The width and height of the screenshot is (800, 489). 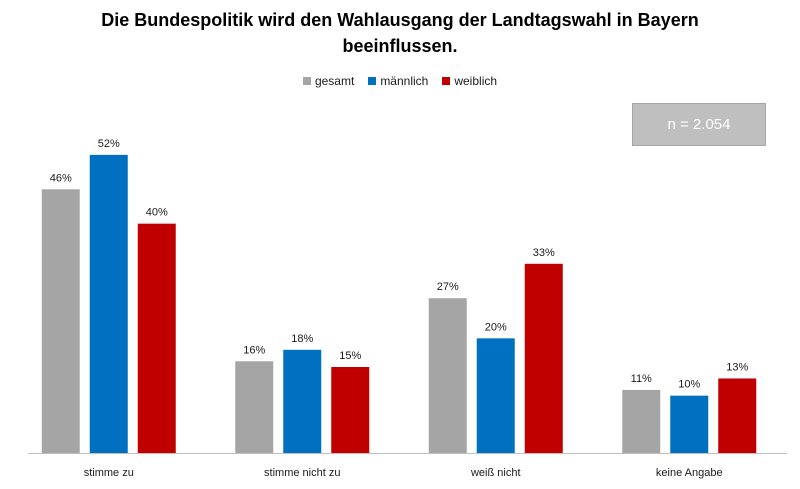 I want to click on data-label-gesamt-stimme-nicht-zu: 16%, so click(x=254, y=350).